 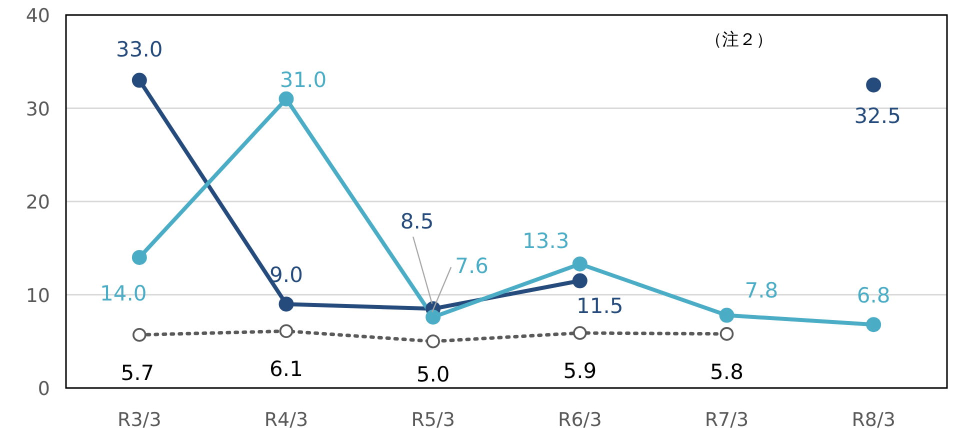 What do you see at coordinates (580, 420) in the screenshot?
I see `x-tick-label: R6/3` at bounding box center [580, 420].